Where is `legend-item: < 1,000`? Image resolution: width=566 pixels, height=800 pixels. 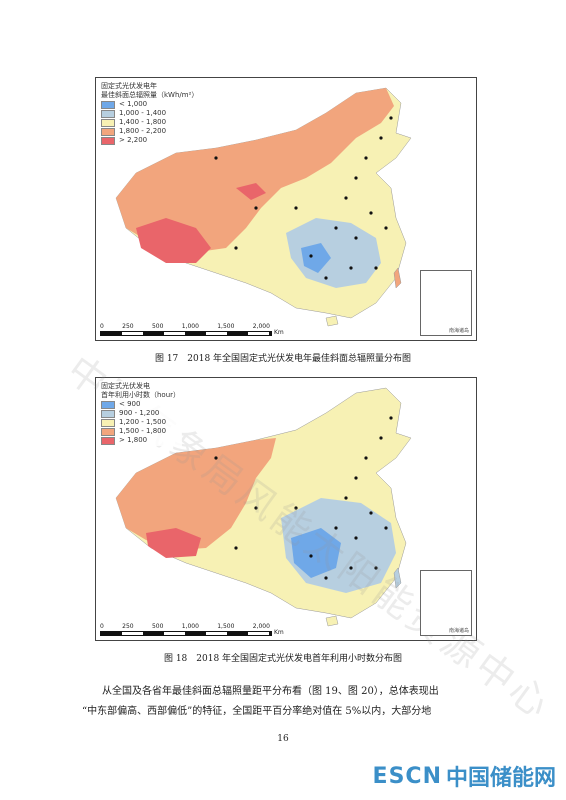 legend-item: < 1,000 is located at coordinates (149, 104).